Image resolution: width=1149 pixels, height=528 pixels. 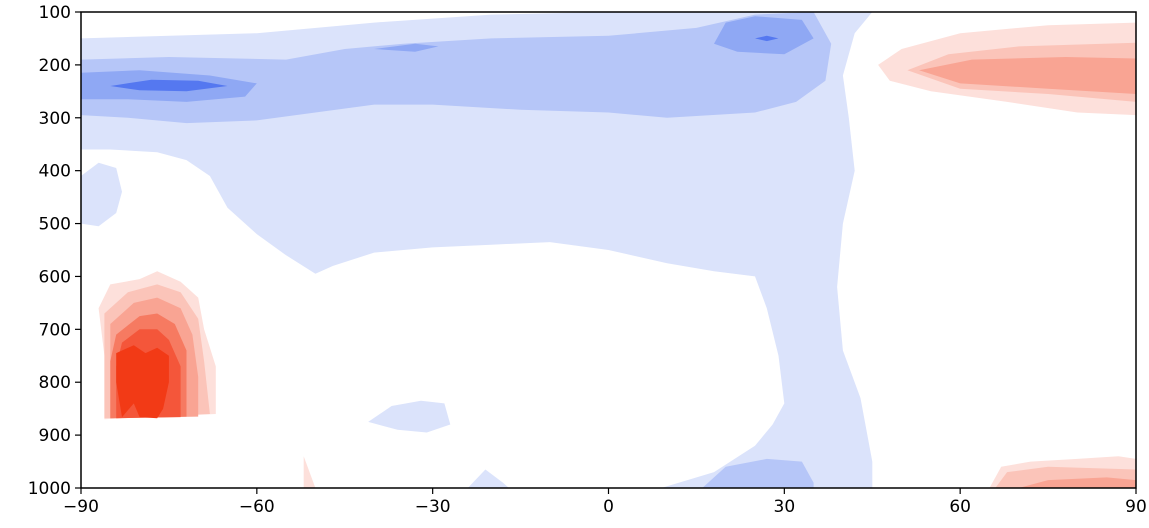 I want to click on x-tick-label: 0, so click(x=608, y=507).